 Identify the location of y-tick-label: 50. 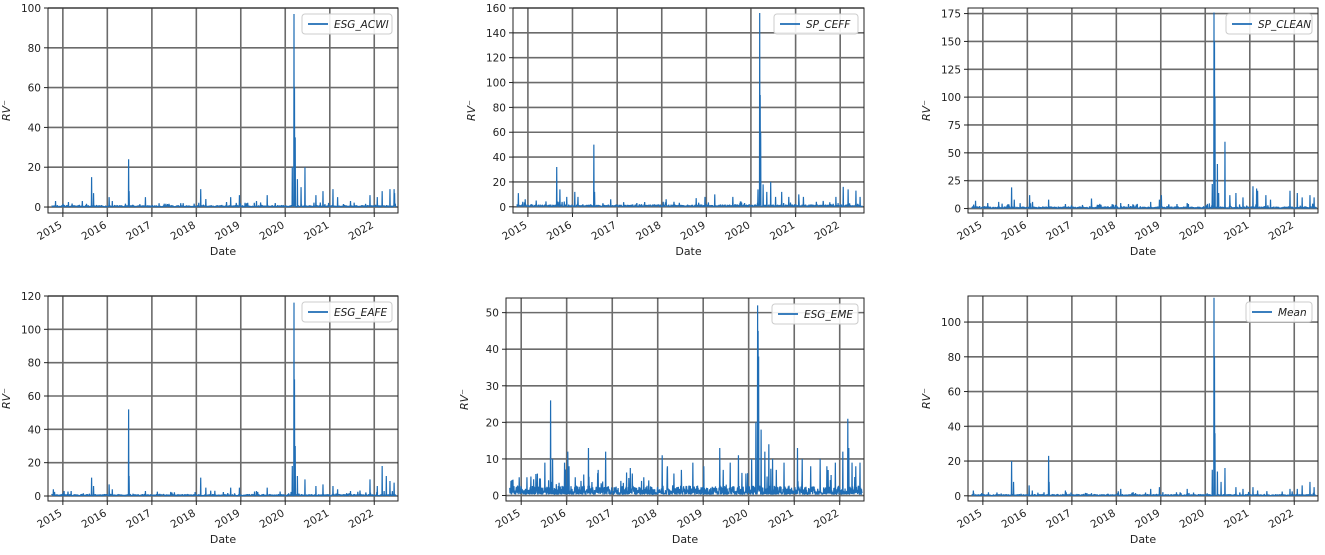
(492, 314).